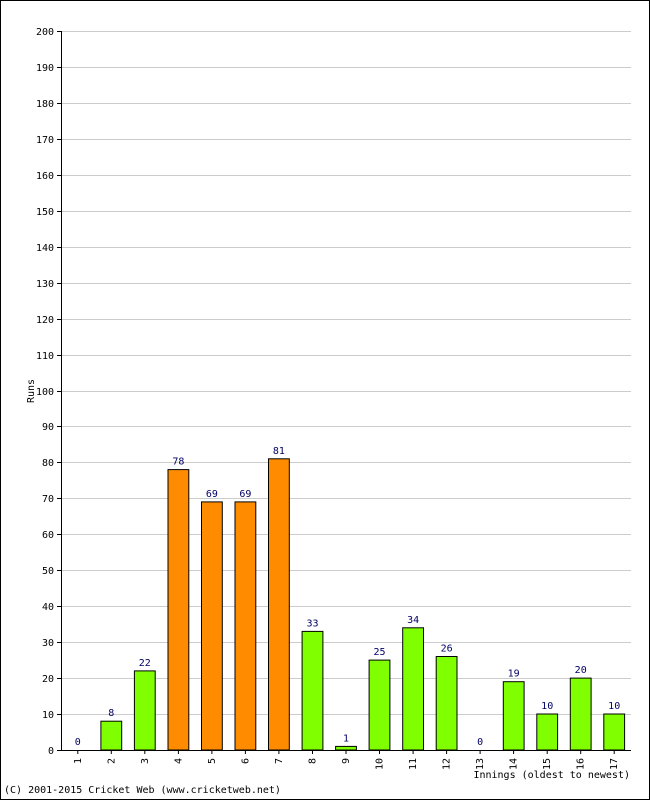  Describe the element at coordinates (111, 713) in the screenshot. I see `value-label: 8` at that location.